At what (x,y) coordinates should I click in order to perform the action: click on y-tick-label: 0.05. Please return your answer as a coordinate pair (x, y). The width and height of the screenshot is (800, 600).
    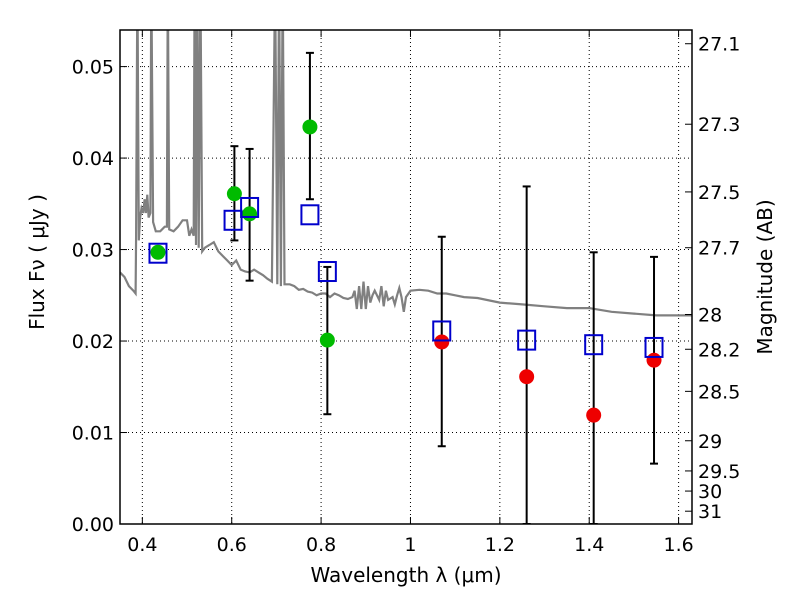
    Looking at the image, I should click on (93, 68).